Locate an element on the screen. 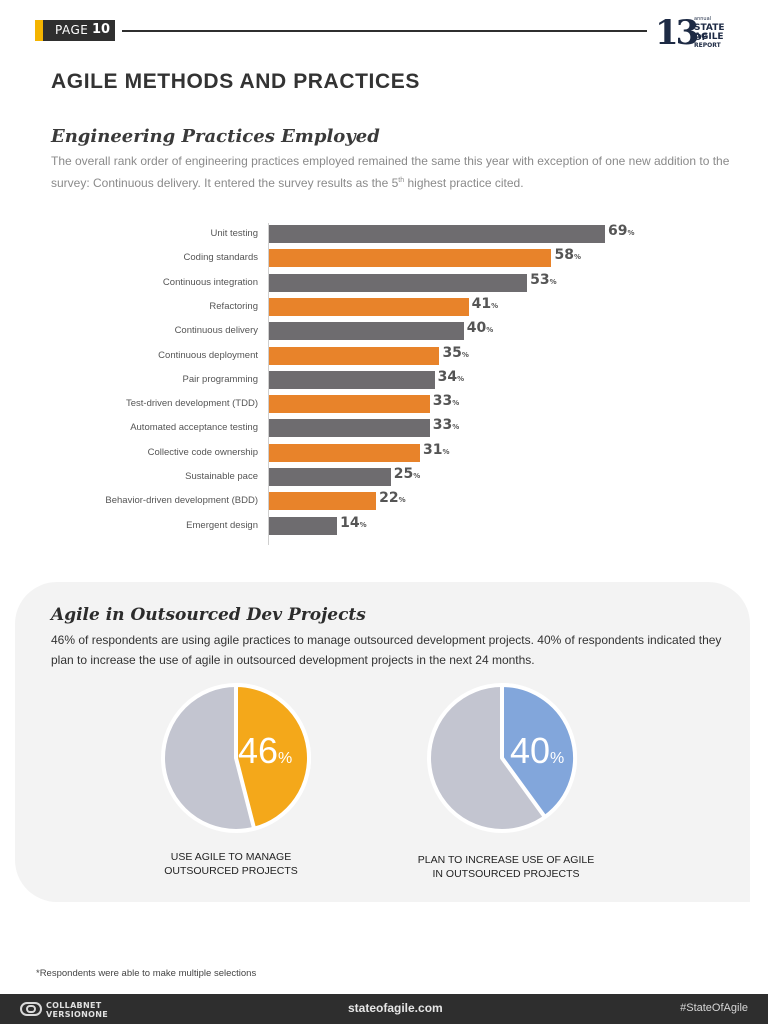  logo-line-1: STATE OF is located at coordinates (709, 33).